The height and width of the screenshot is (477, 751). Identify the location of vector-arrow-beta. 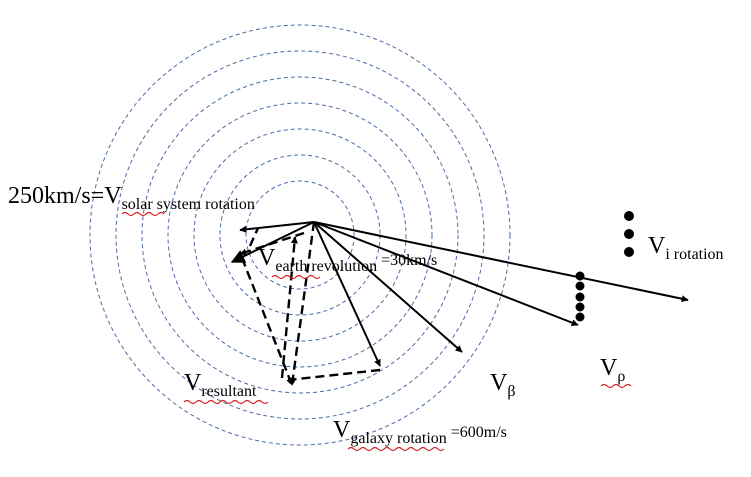
(388, 287).